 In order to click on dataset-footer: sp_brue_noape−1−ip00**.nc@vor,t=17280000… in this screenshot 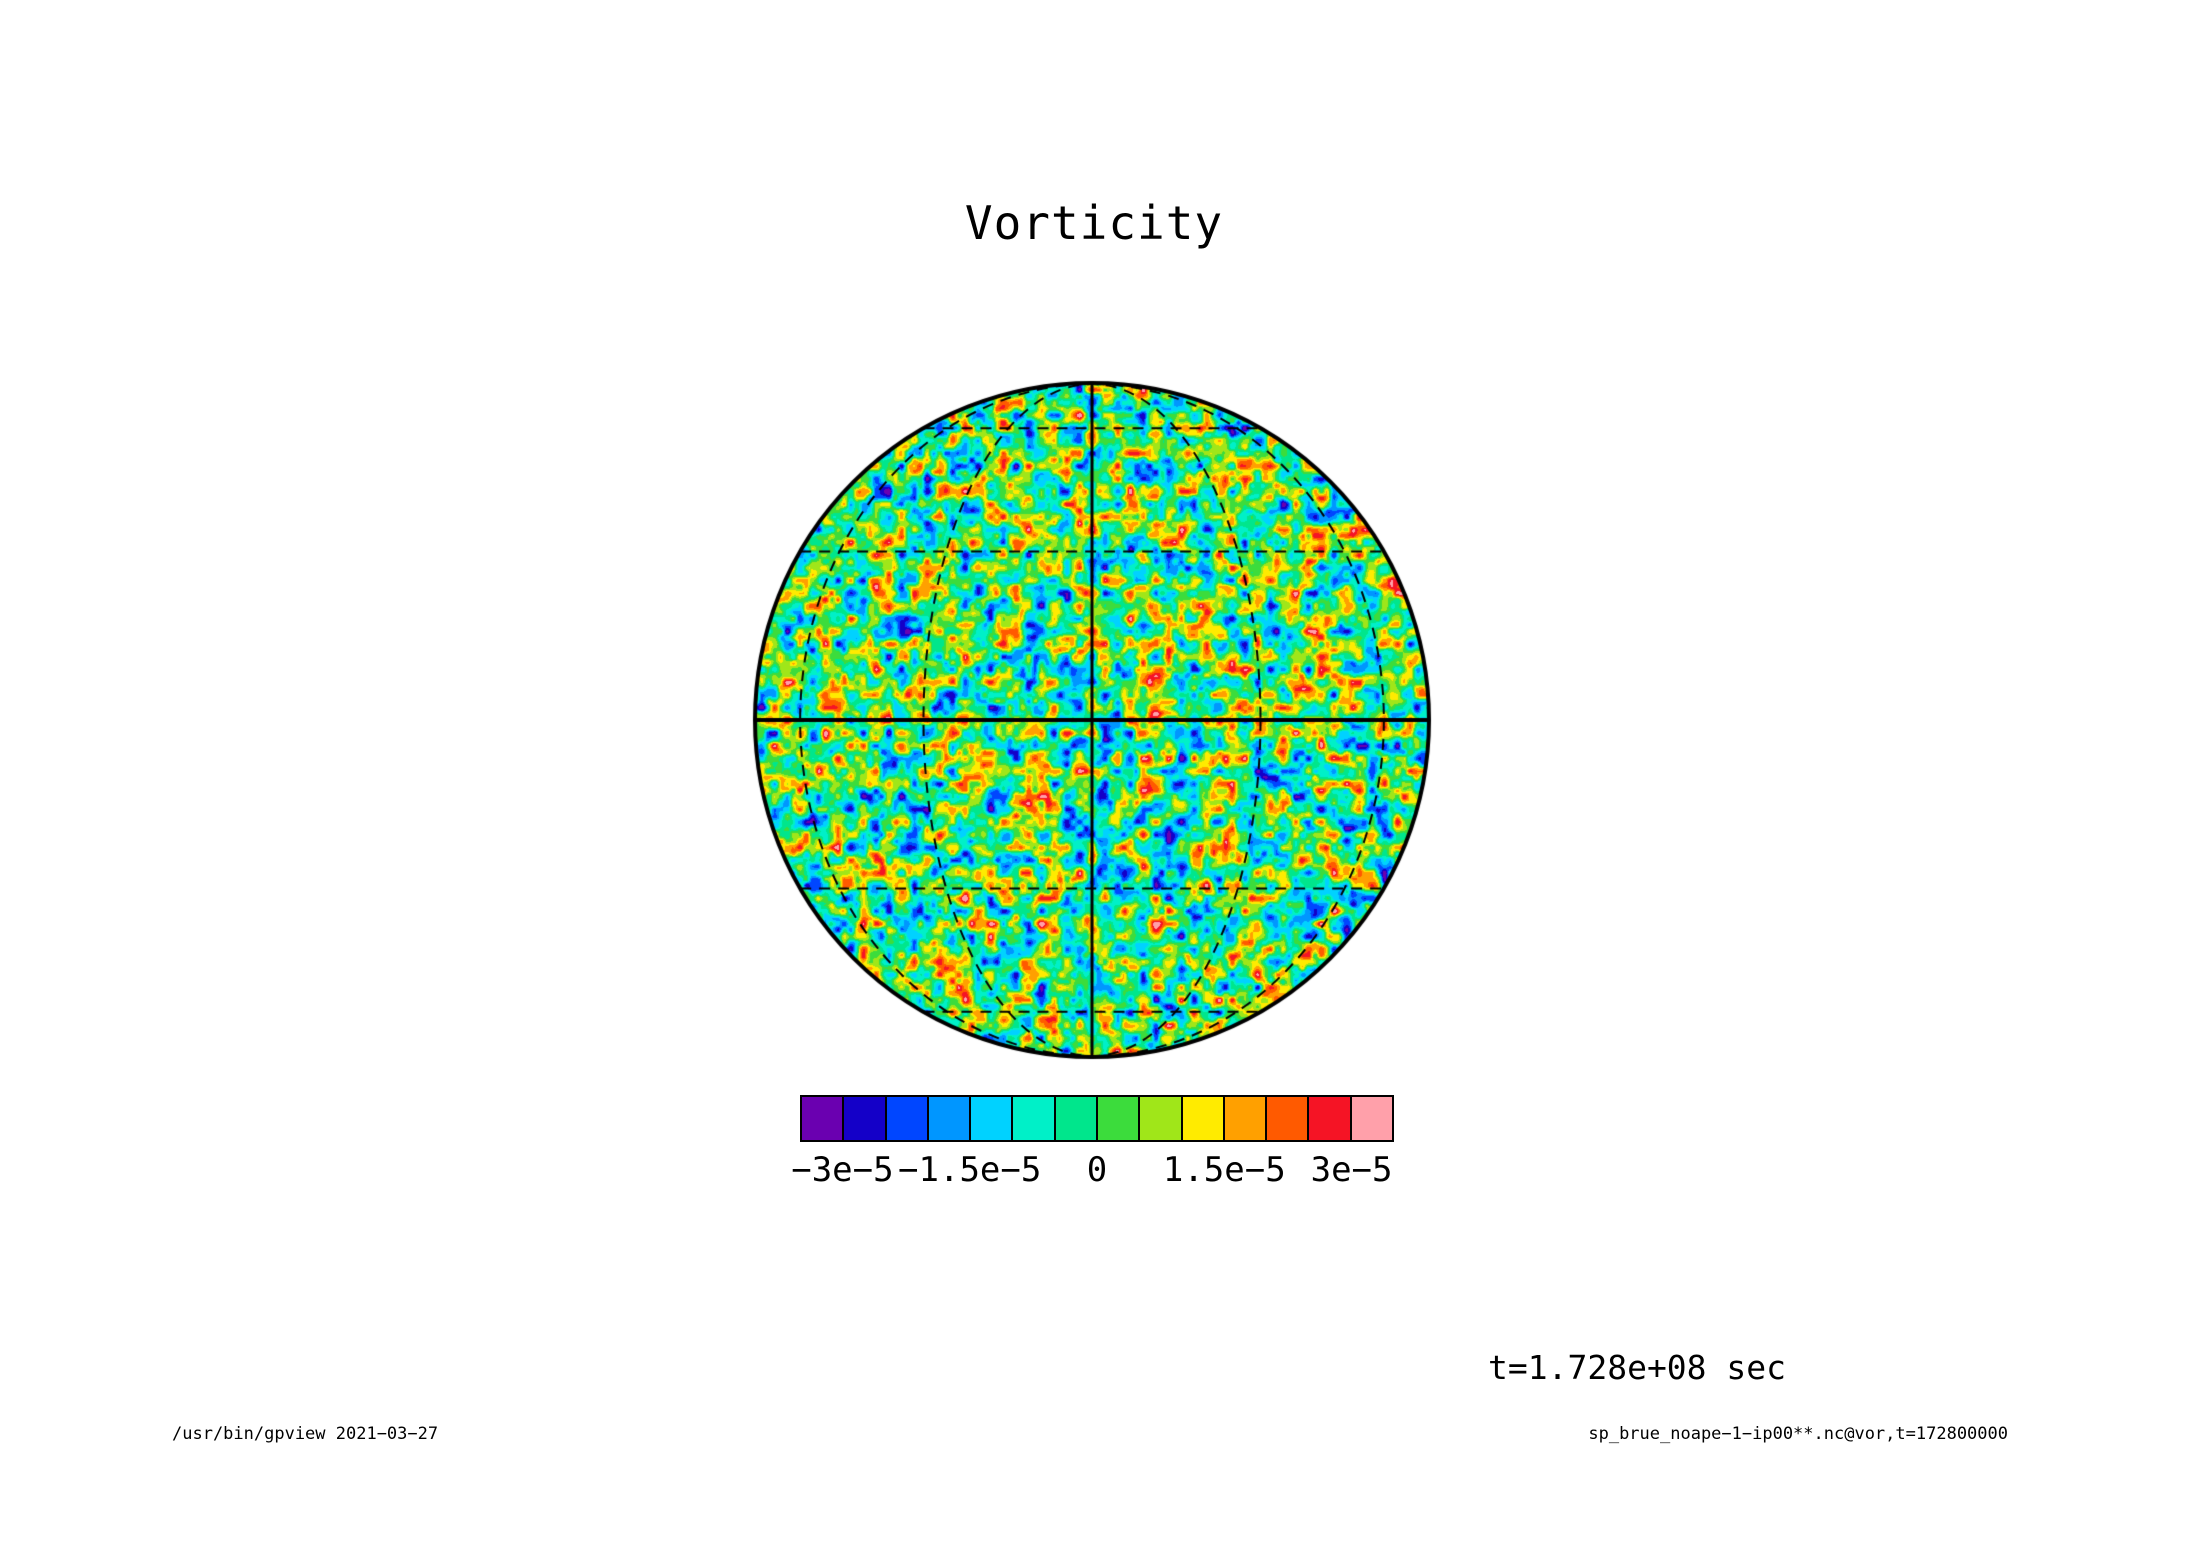, I will do `click(1798, 1434)`.